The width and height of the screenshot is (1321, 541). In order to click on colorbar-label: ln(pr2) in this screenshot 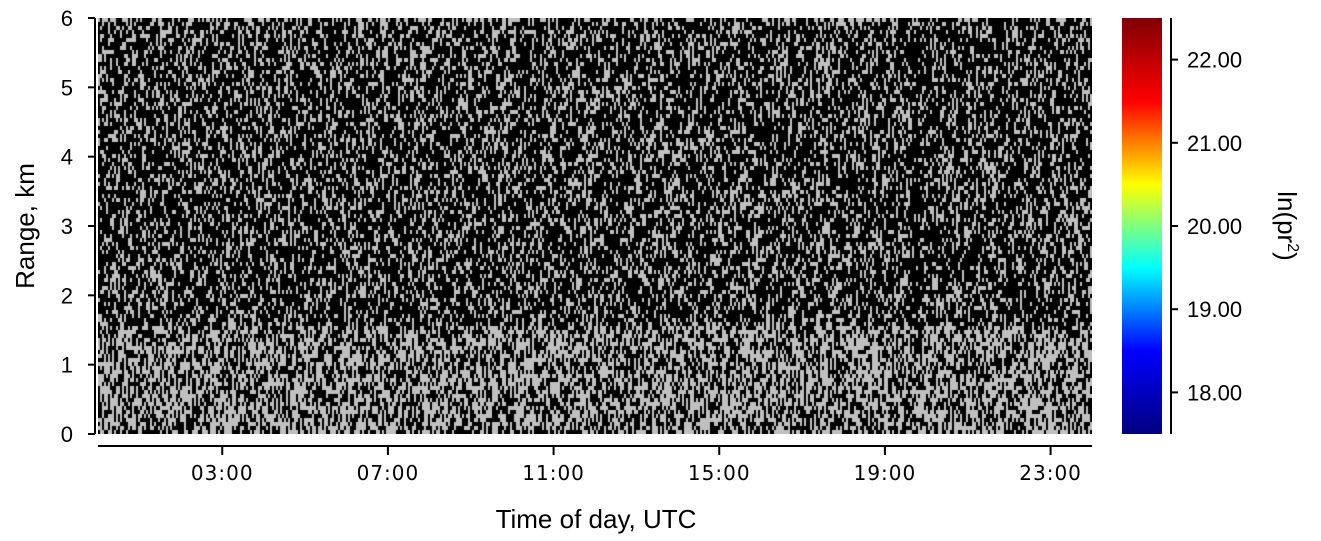, I will do `click(1287, 226)`.